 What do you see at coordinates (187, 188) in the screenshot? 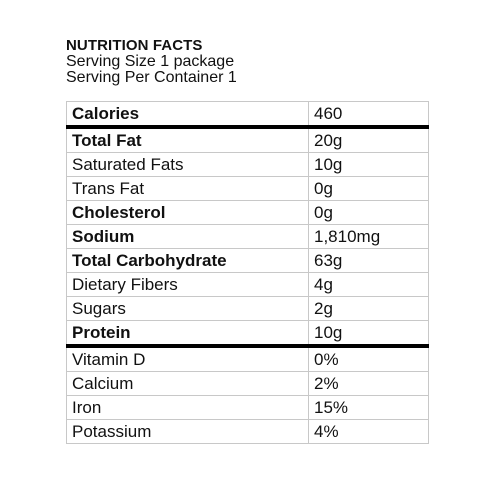
I see `nutrient-name: Trans Fat` at bounding box center [187, 188].